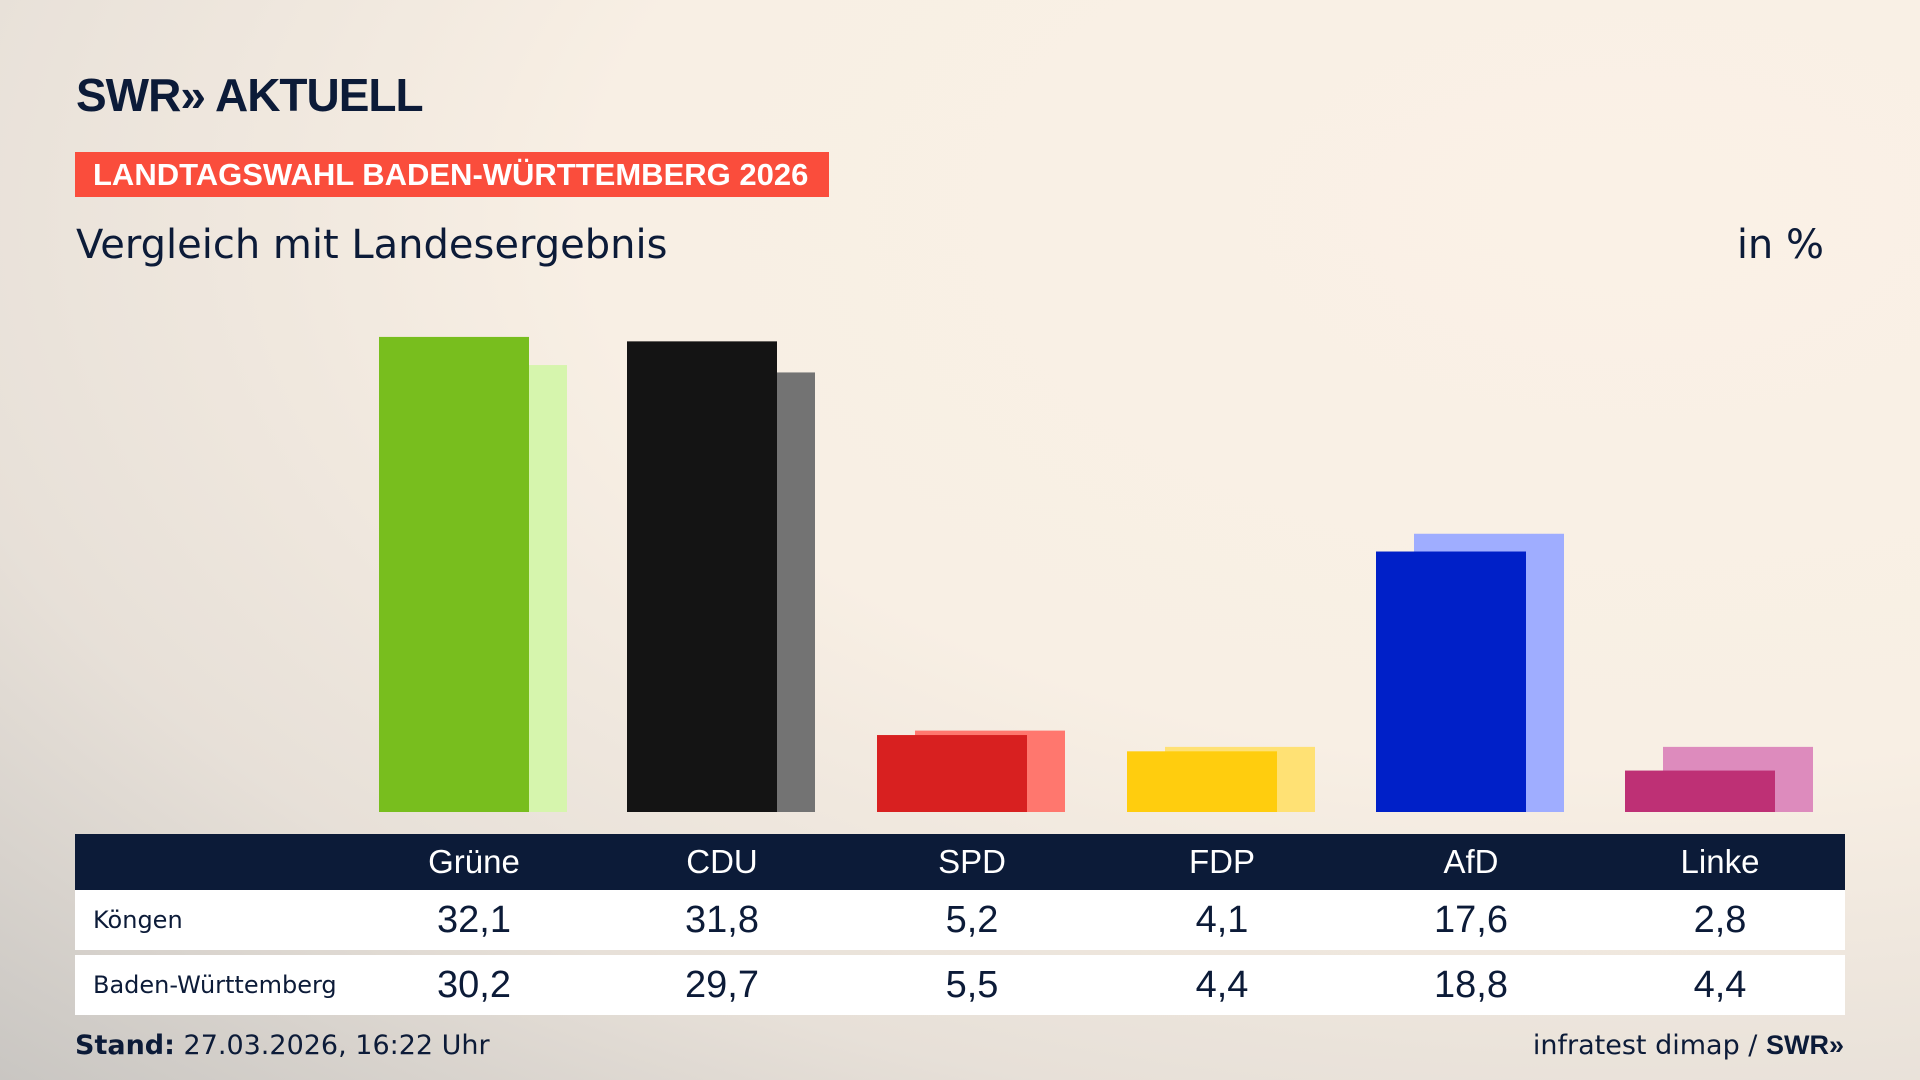 This screenshot has height=1080, width=1920. What do you see at coordinates (1720, 861) in the screenshot?
I see `party-header: Linke` at bounding box center [1720, 861].